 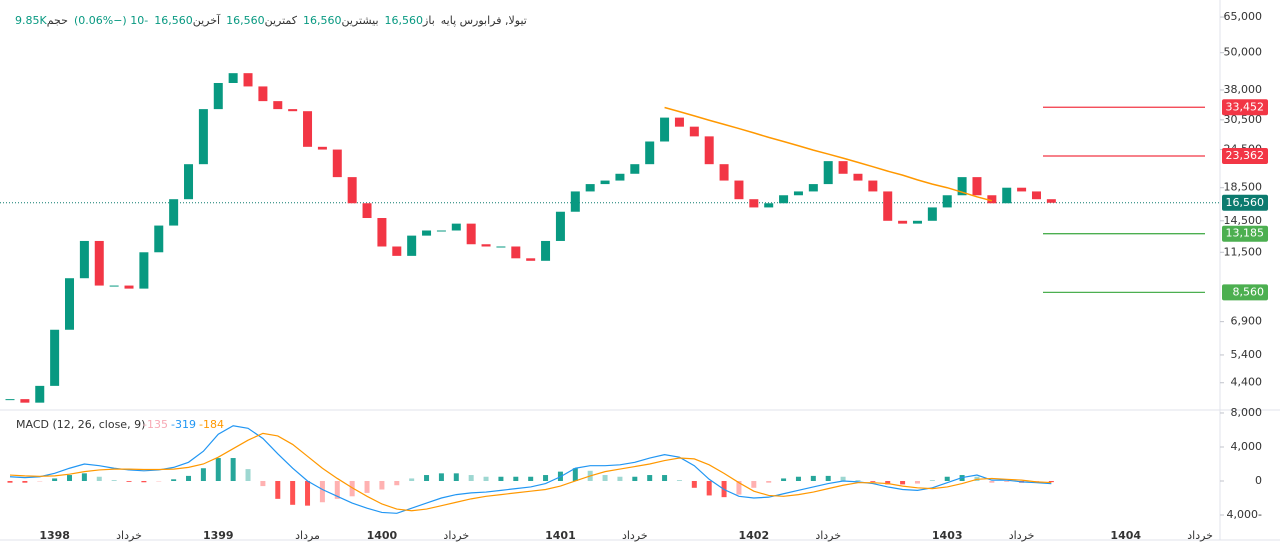 I want to click on y-tick-label: 8,000, so click(x=1247, y=412).